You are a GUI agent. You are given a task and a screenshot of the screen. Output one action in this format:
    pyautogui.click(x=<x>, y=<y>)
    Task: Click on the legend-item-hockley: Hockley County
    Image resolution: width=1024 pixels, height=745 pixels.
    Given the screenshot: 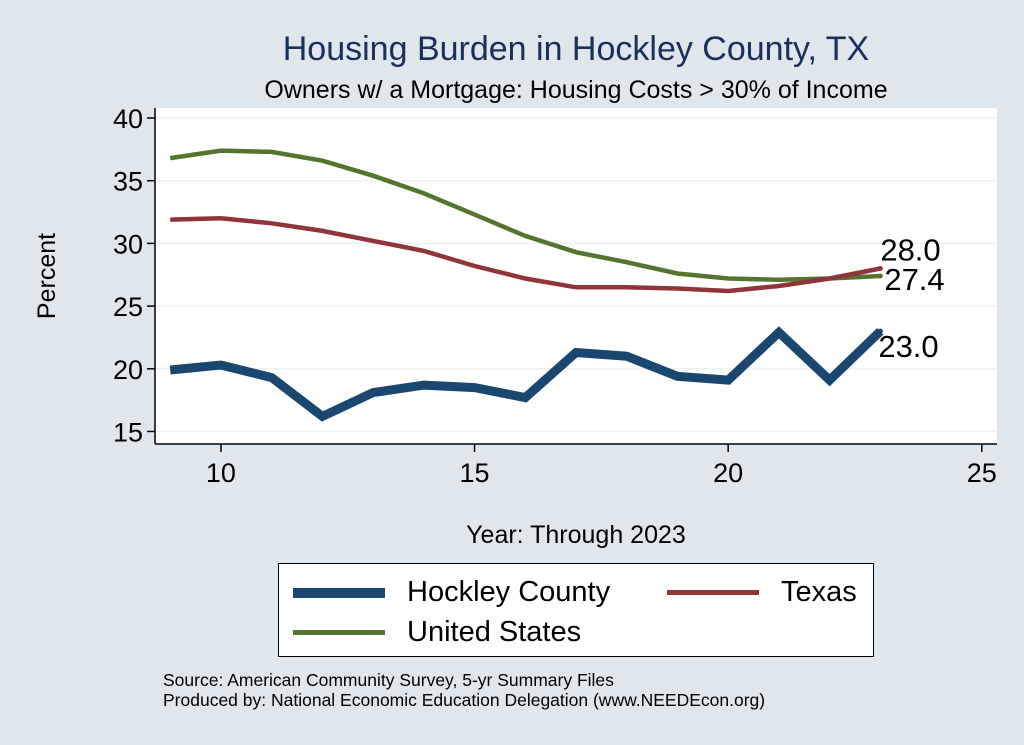 What is the action you would take?
    pyautogui.click(x=451, y=592)
    